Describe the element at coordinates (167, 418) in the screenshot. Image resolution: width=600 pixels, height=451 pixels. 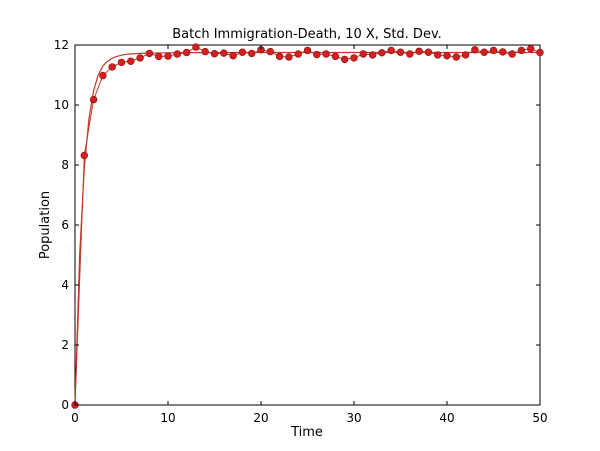
I see `x-tick-label: 10` at that location.